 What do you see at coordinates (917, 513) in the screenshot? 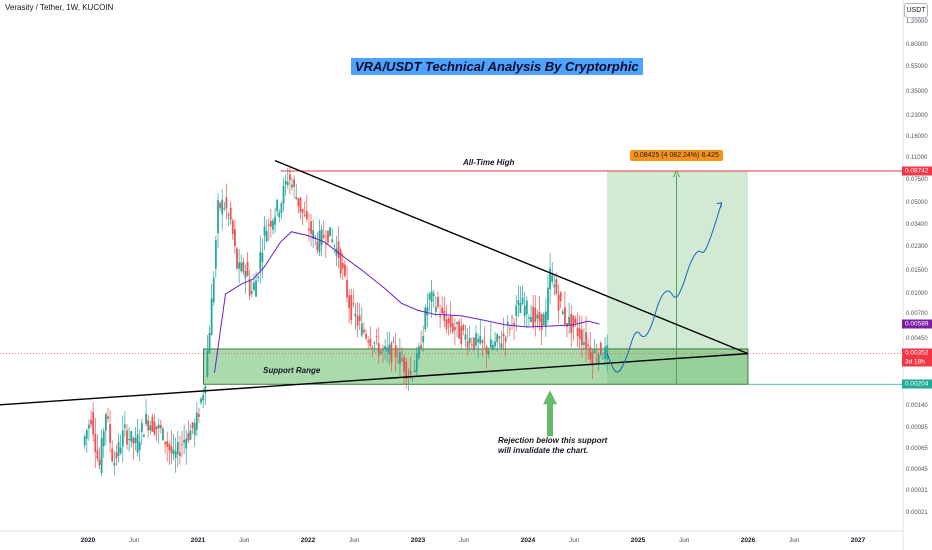
I see `price-tick-label: 0.00021` at bounding box center [917, 513].